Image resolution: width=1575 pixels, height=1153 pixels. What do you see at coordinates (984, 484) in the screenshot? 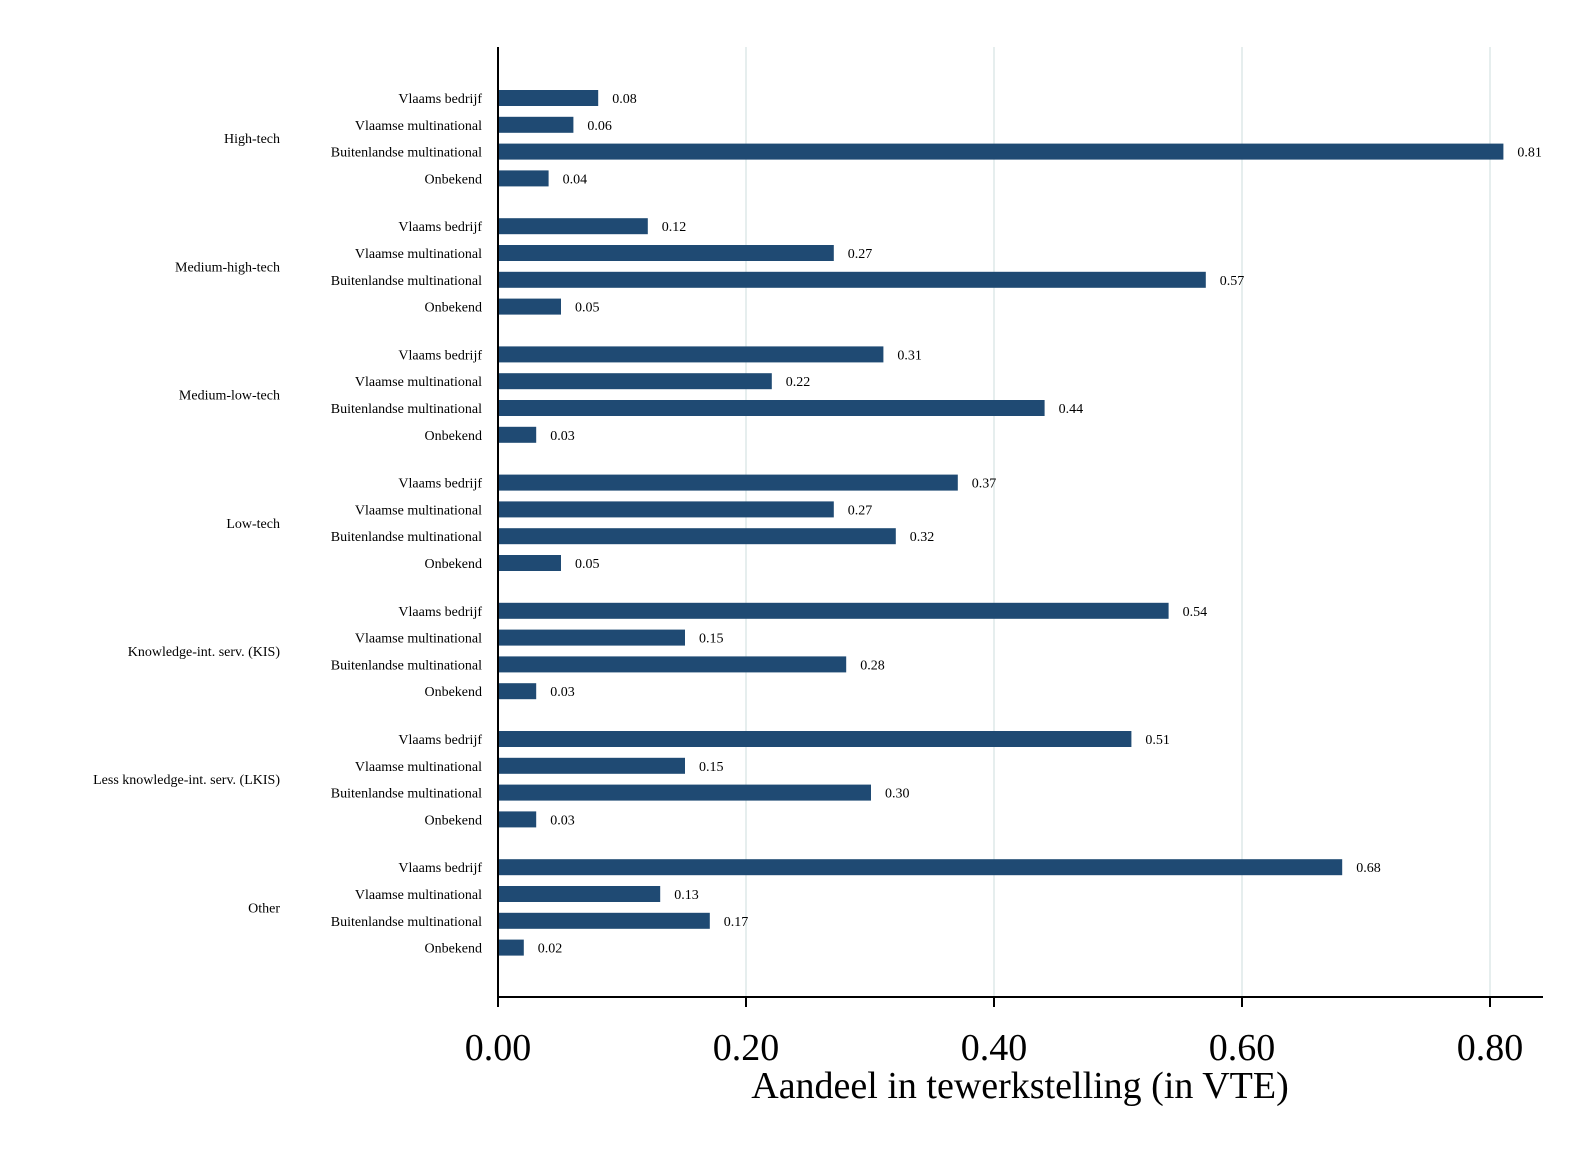
I see `bar-value-label: 0.37` at bounding box center [984, 484].